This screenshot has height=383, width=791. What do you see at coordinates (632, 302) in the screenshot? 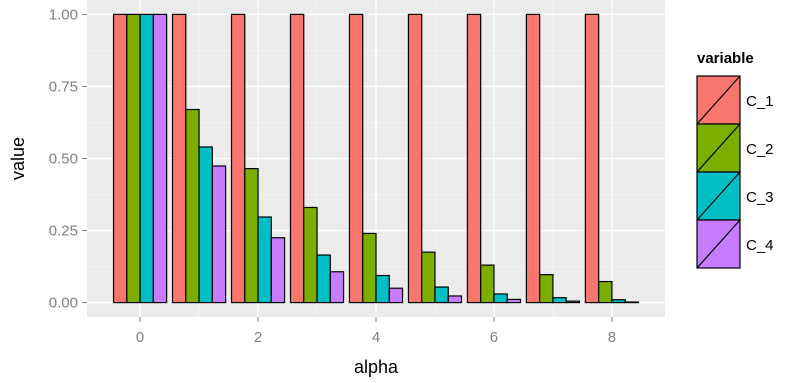
I see `bar-c4-x8` at bounding box center [632, 302].